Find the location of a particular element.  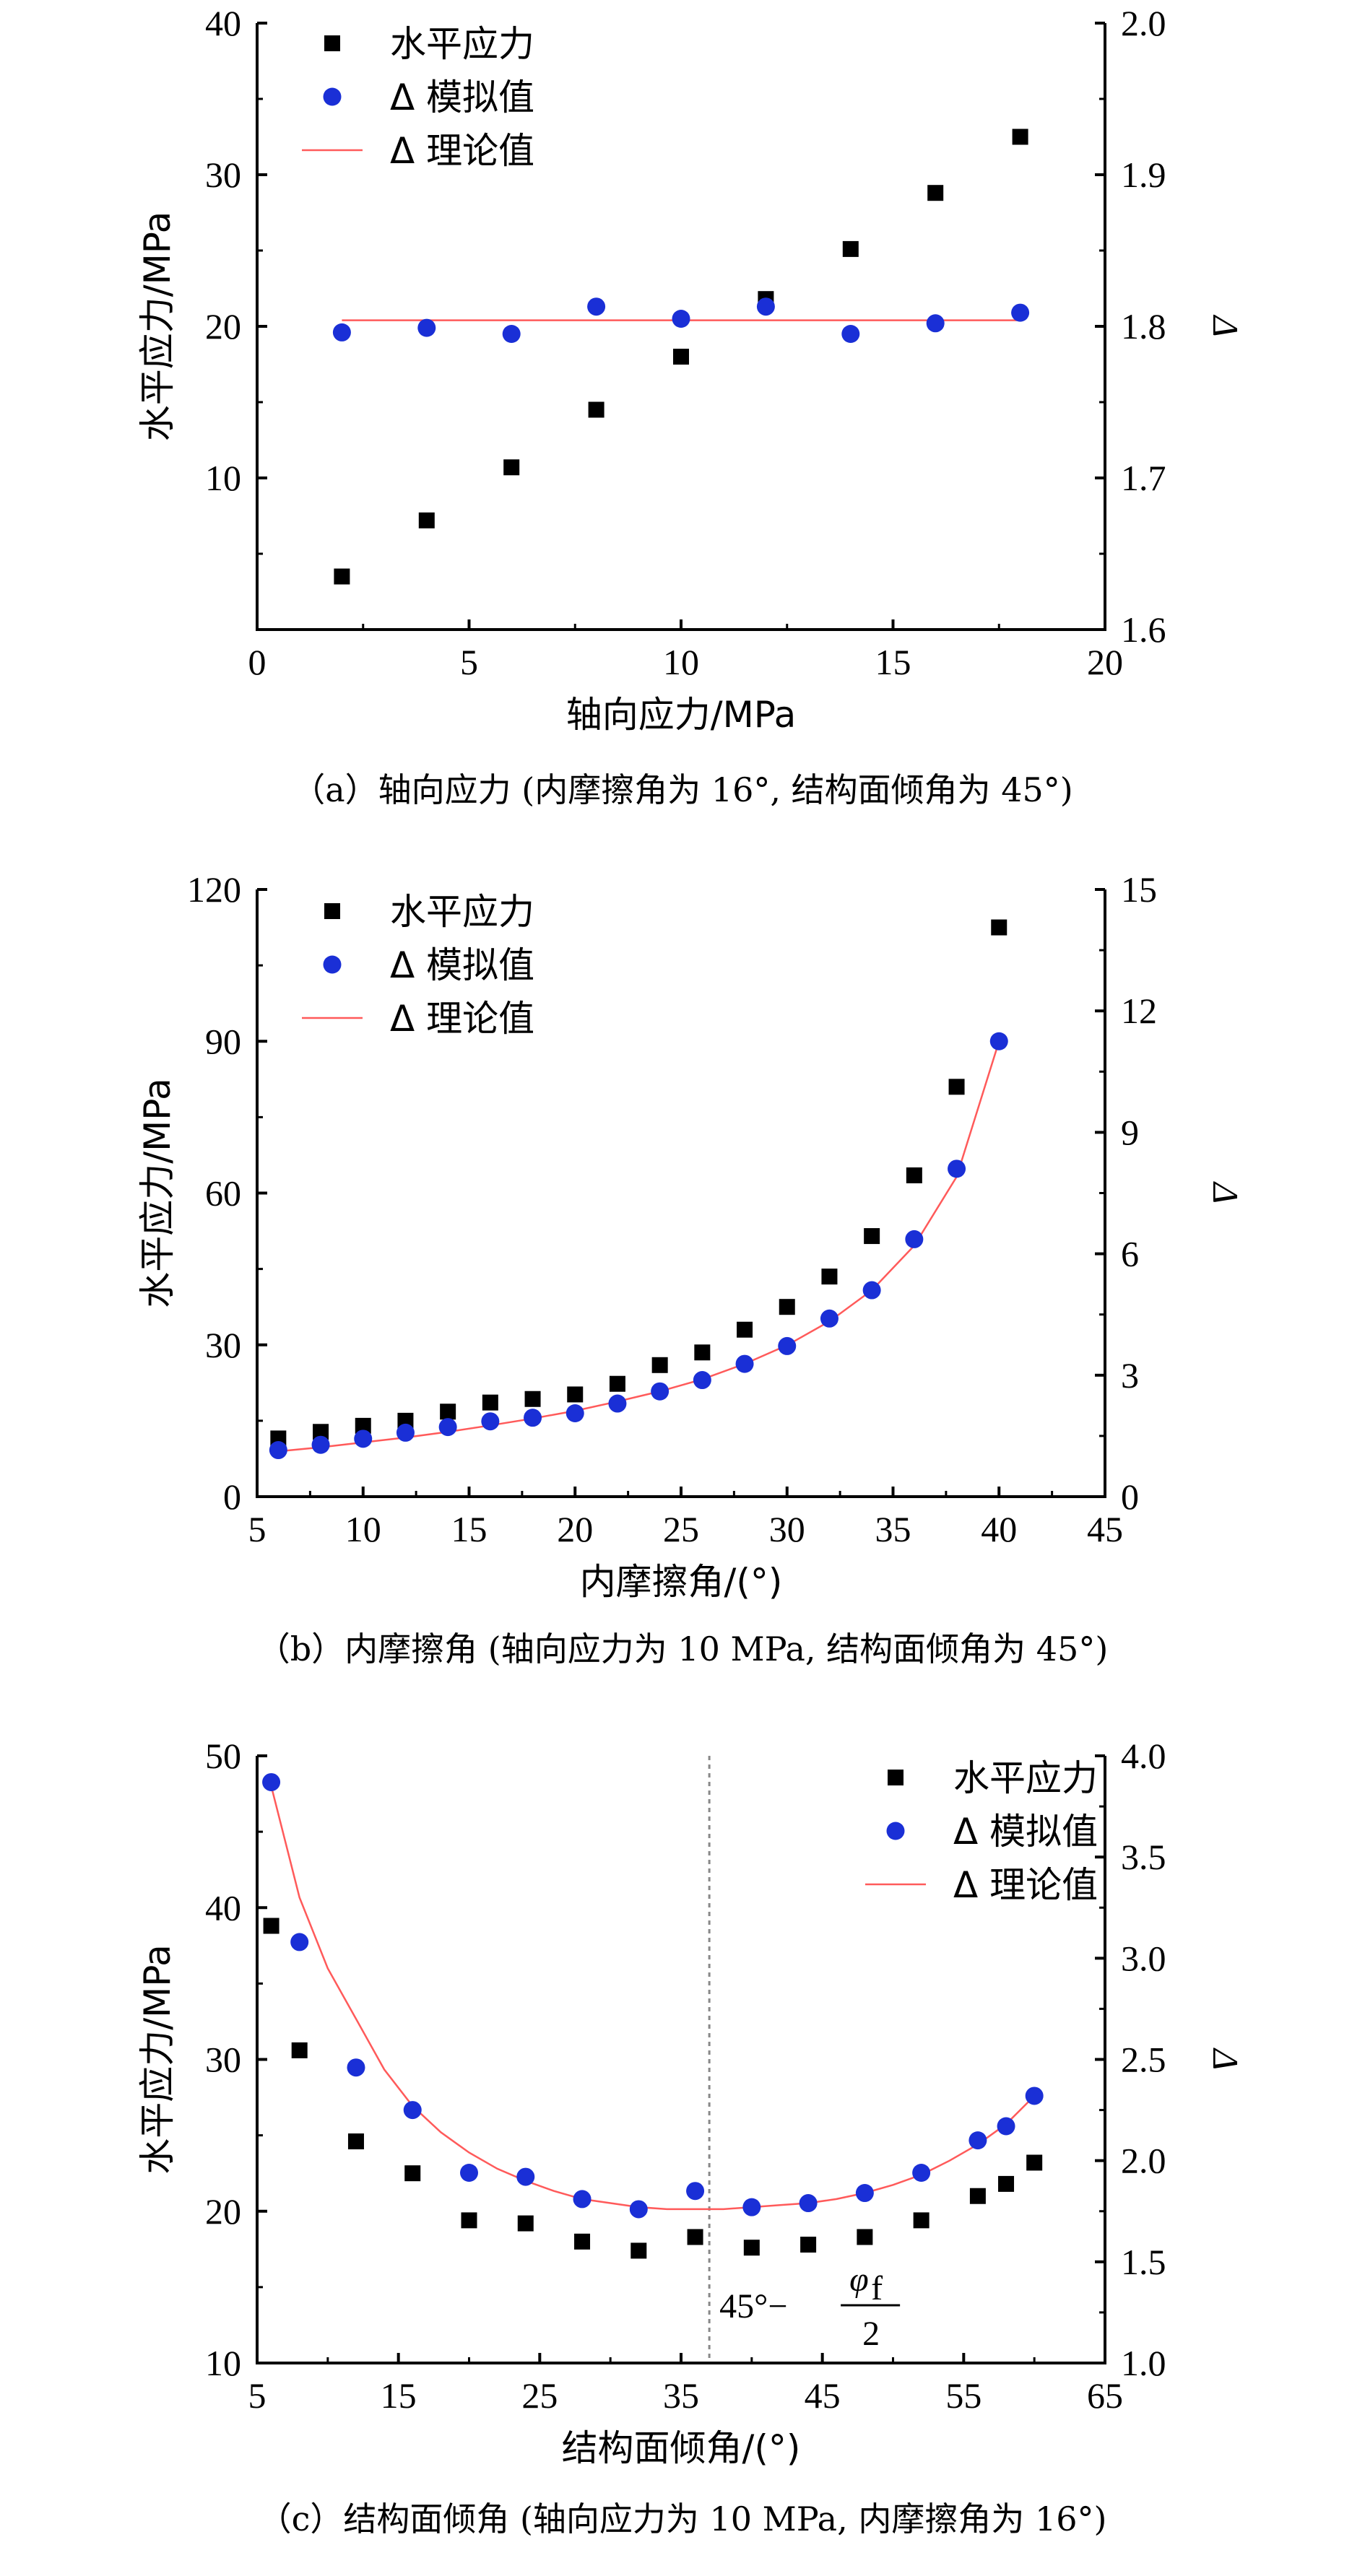

panel-caption: （b）内摩擦角 (轴向应力为 10 MPa, 结构面倾角为 45°) is located at coordinates (683, 1648).